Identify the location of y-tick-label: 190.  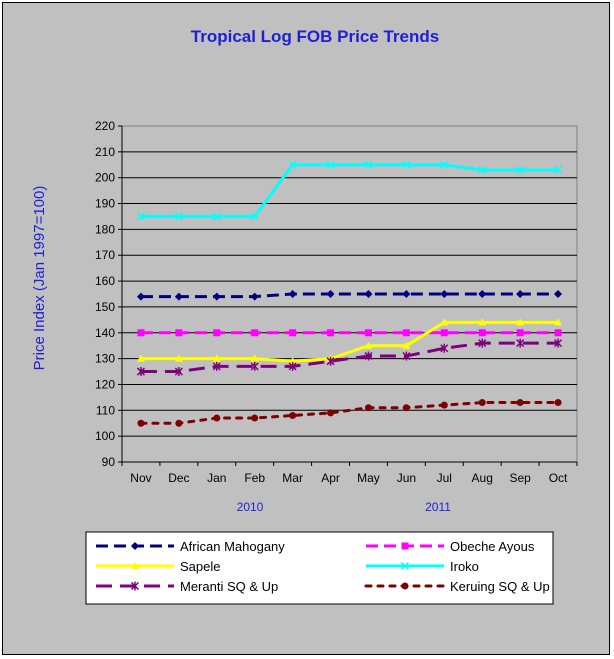
(105, 204).